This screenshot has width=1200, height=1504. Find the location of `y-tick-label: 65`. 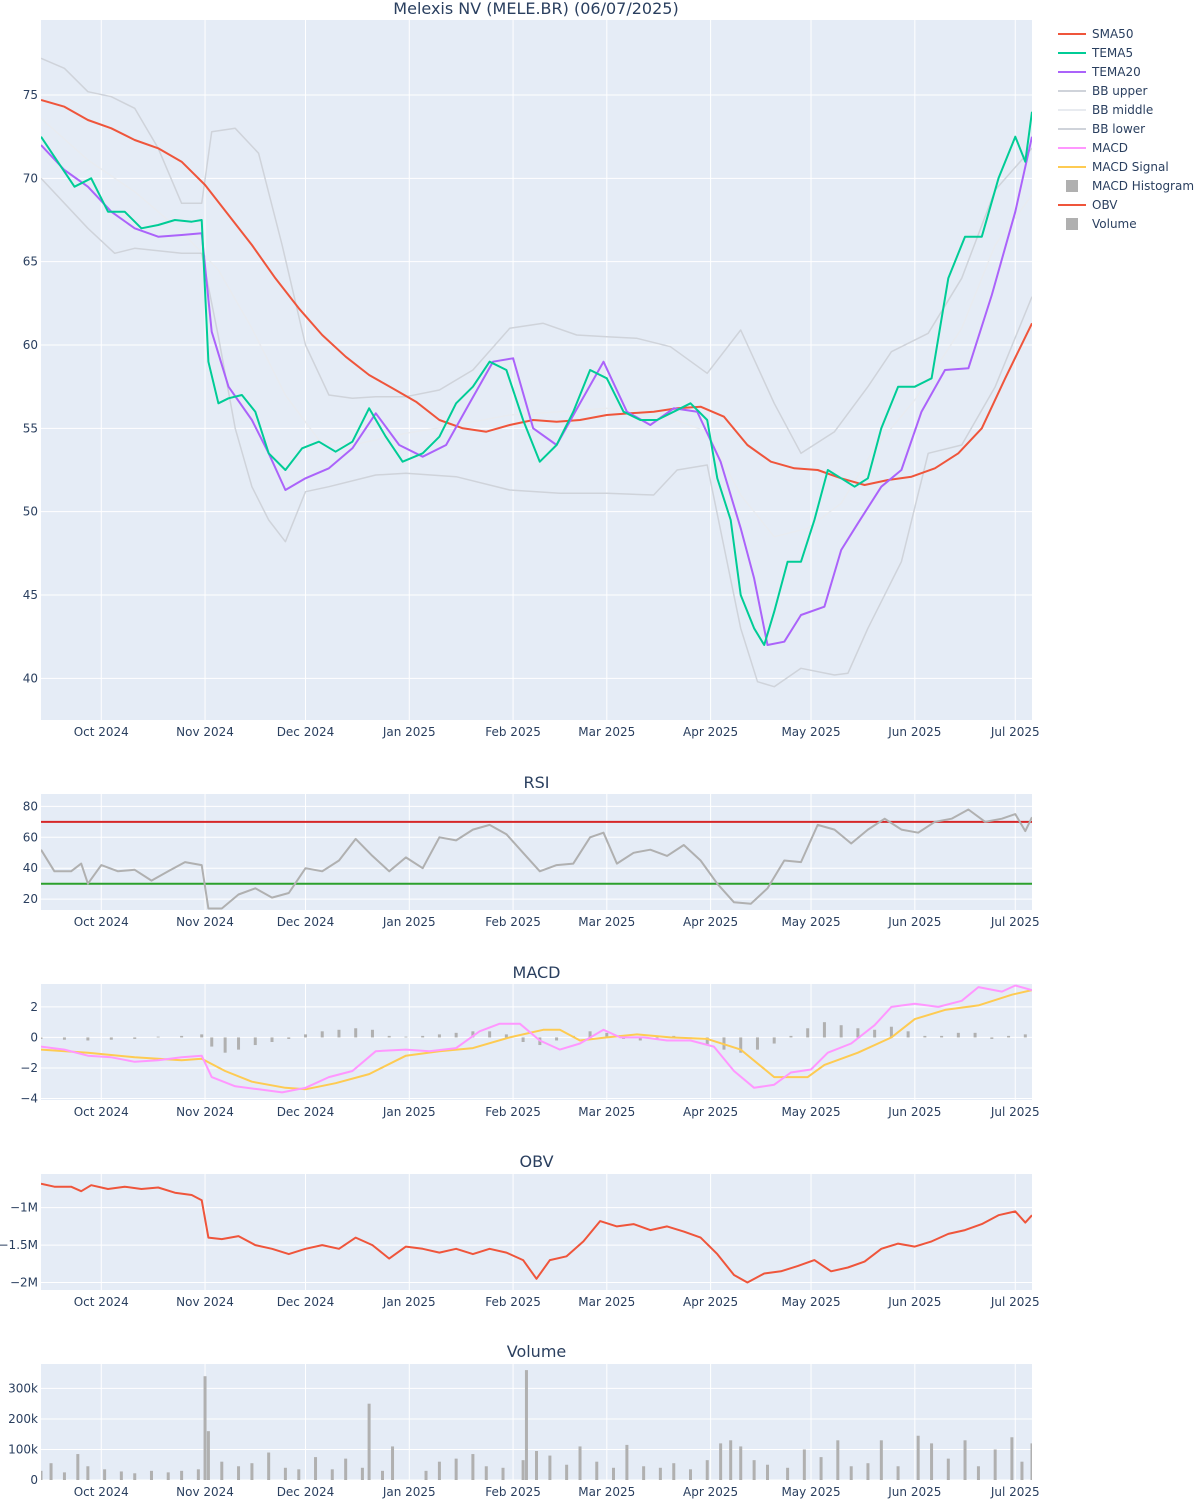

y-tick-label: 65 is located at coordinates (30, 262).